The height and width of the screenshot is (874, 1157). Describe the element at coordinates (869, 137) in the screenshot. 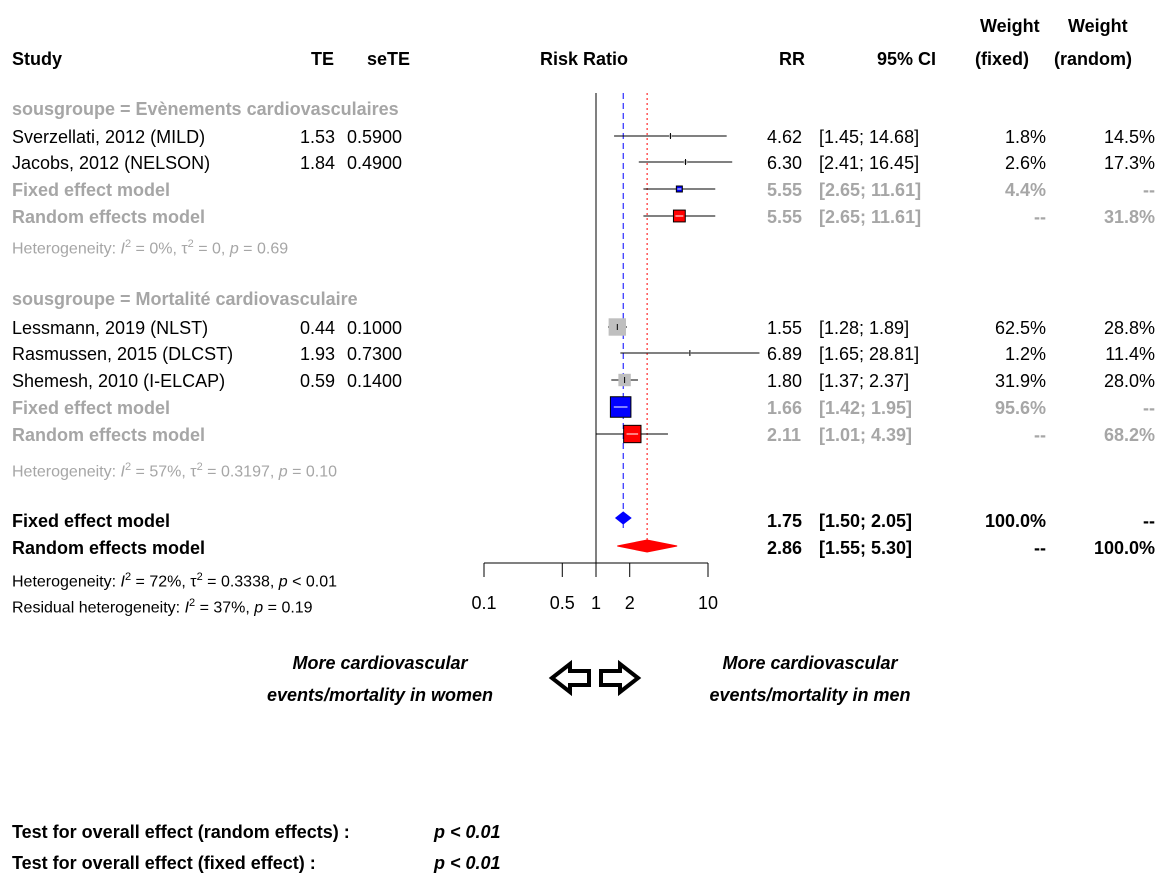

I see `study-ci: [1.45; 14.68]` at that location.